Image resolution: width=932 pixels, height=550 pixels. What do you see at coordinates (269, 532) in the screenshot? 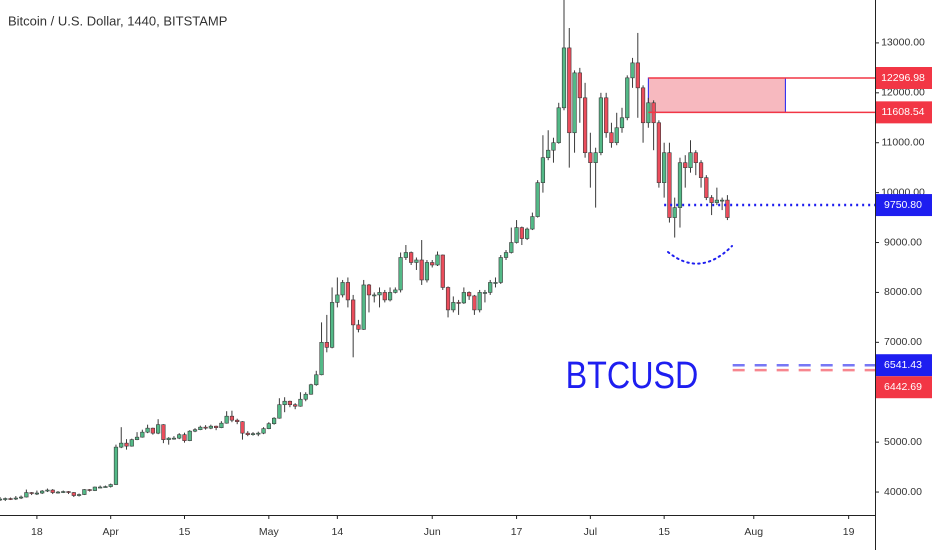
I see `x-tick-label: May` at bounding box center [269, 532].